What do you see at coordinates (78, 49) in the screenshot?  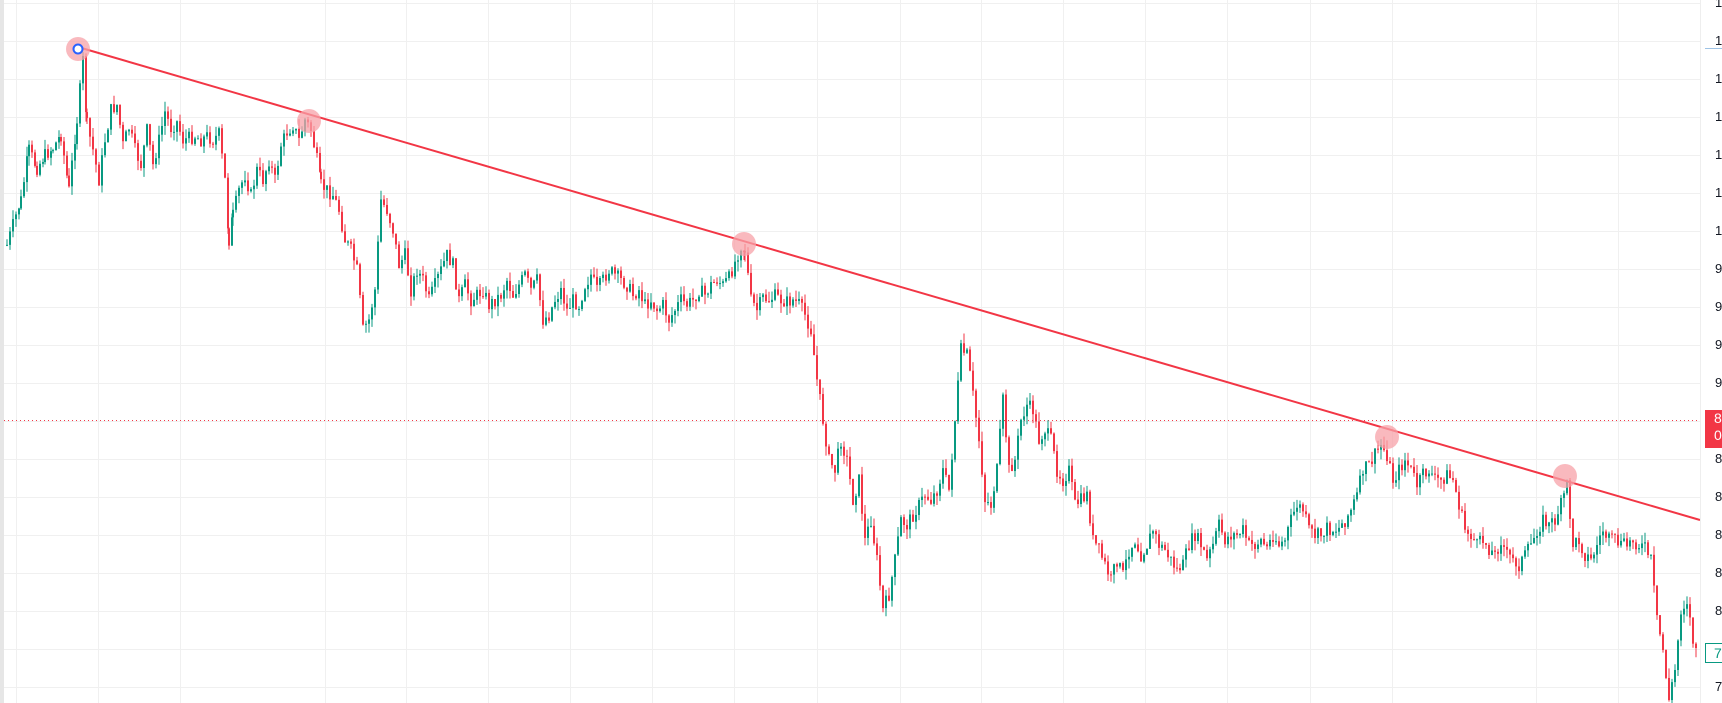 I see `trendline-anchor-handle` at bounding box center [78, 49].